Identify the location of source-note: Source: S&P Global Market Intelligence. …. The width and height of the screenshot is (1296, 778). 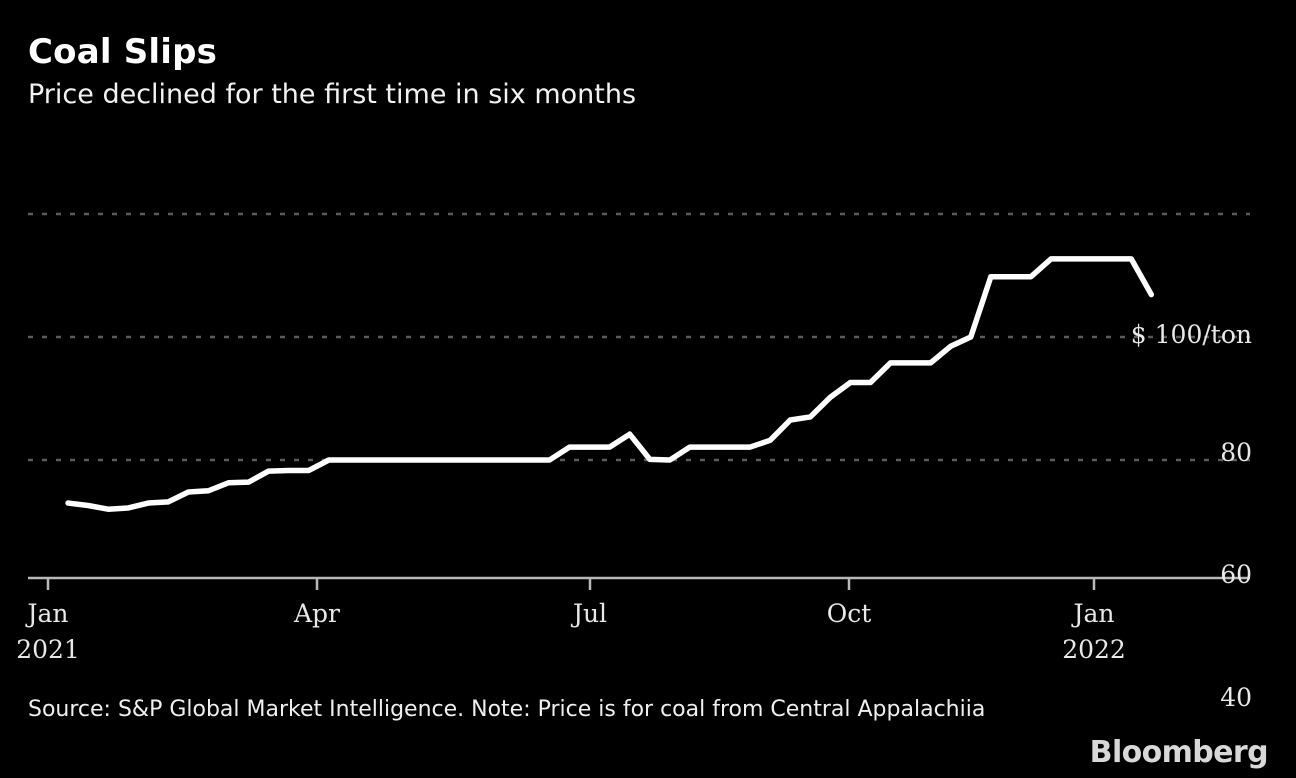
(507, 709).